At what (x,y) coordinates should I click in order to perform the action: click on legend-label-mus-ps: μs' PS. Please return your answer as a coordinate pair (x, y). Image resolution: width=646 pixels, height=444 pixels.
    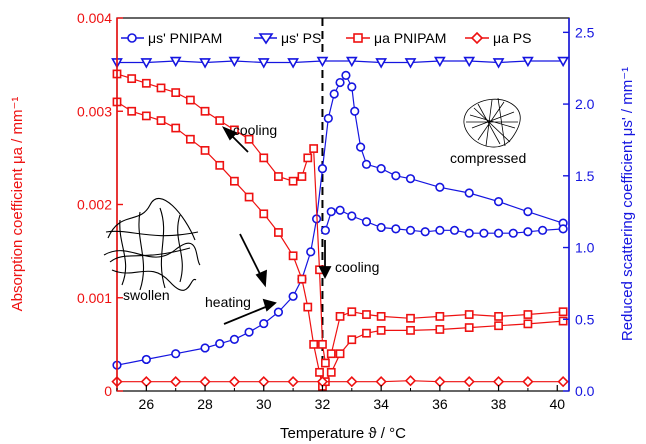
    Looking at the image, I should click on (301, 38).